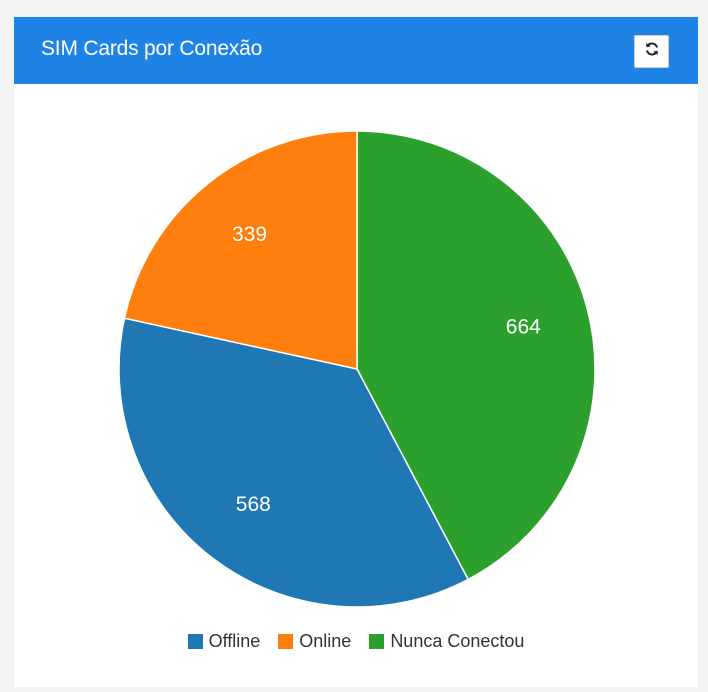  Describe the element at coordinates (240, 250) in the screenshot. I see `pie-slice-online` at that location.